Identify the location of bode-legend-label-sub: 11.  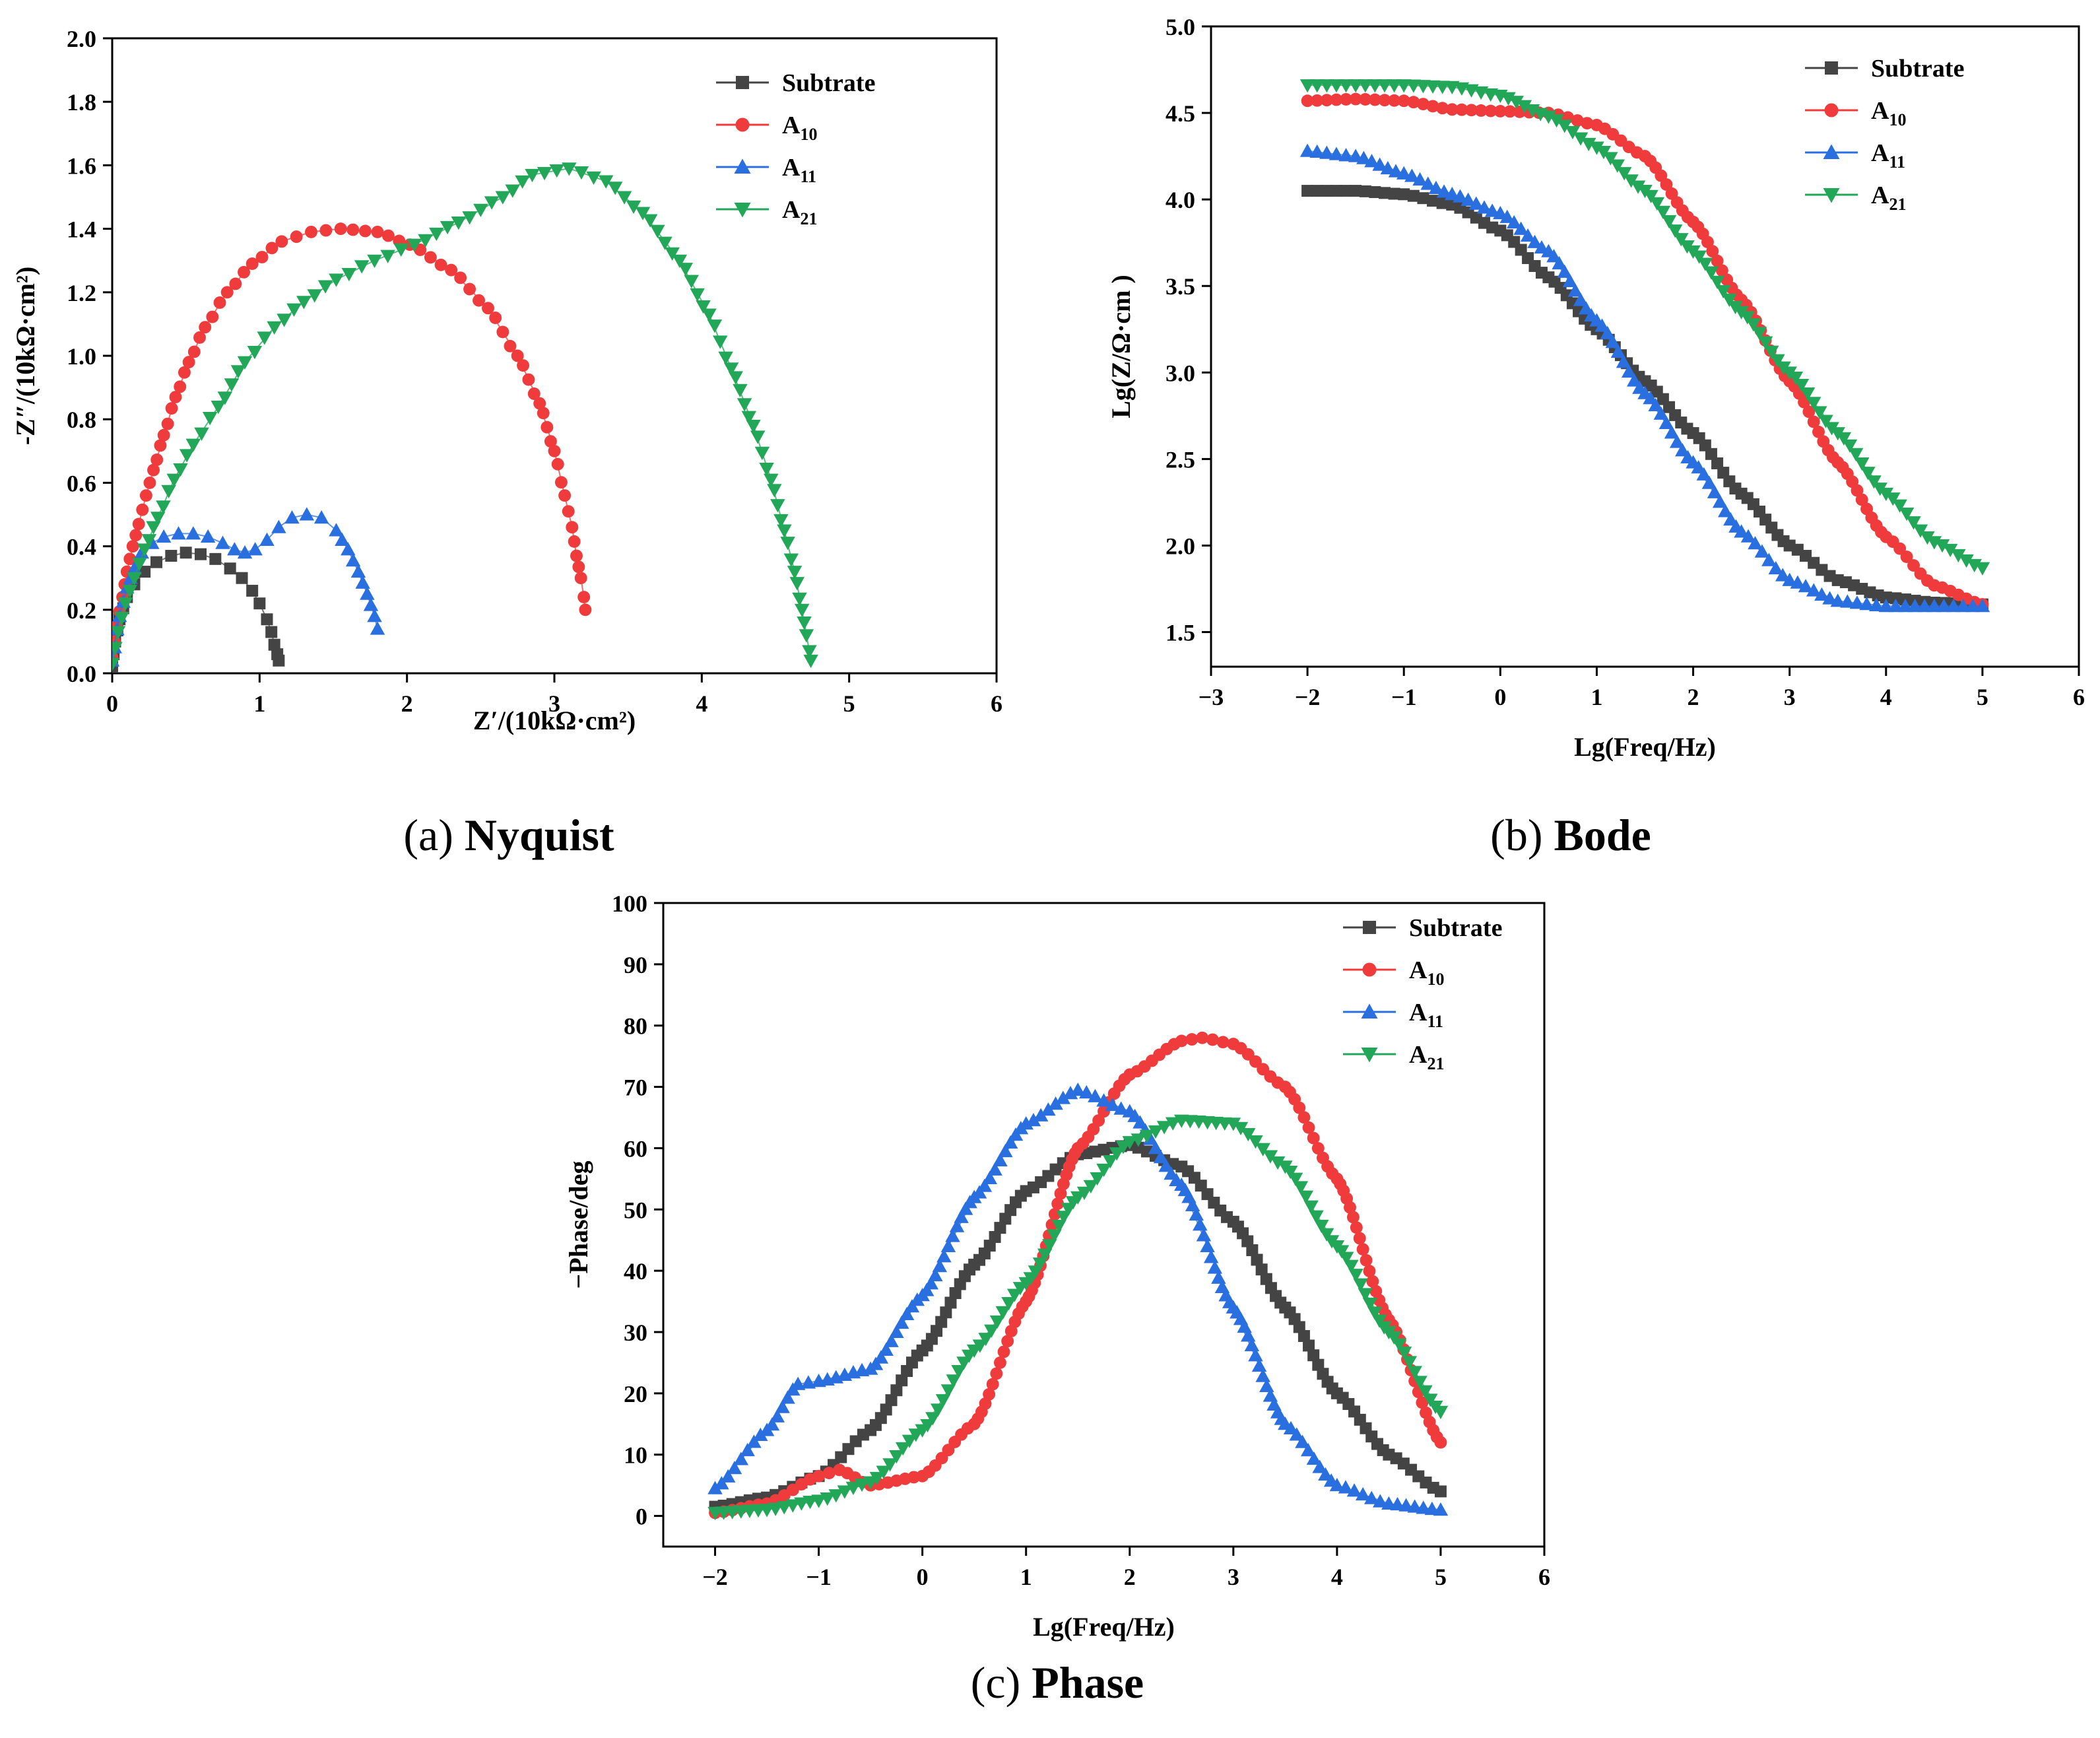
(1897, 162).